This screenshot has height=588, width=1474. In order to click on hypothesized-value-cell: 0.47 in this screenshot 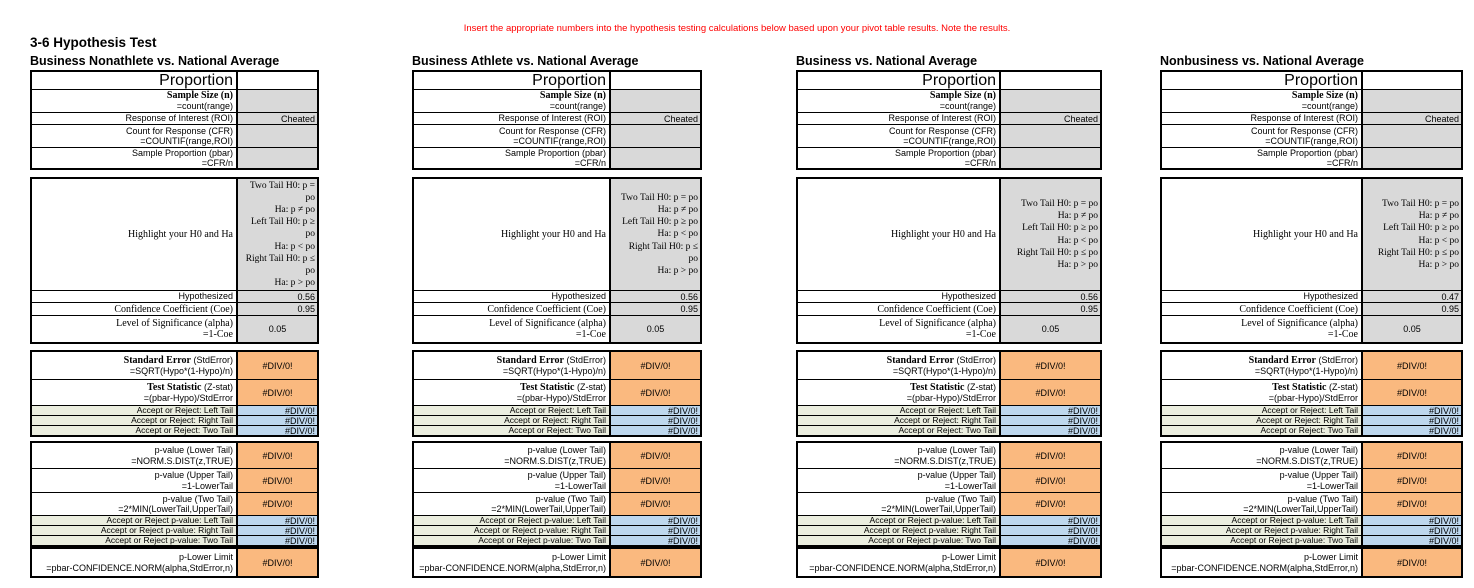, I will do `click(1411, 296)`.